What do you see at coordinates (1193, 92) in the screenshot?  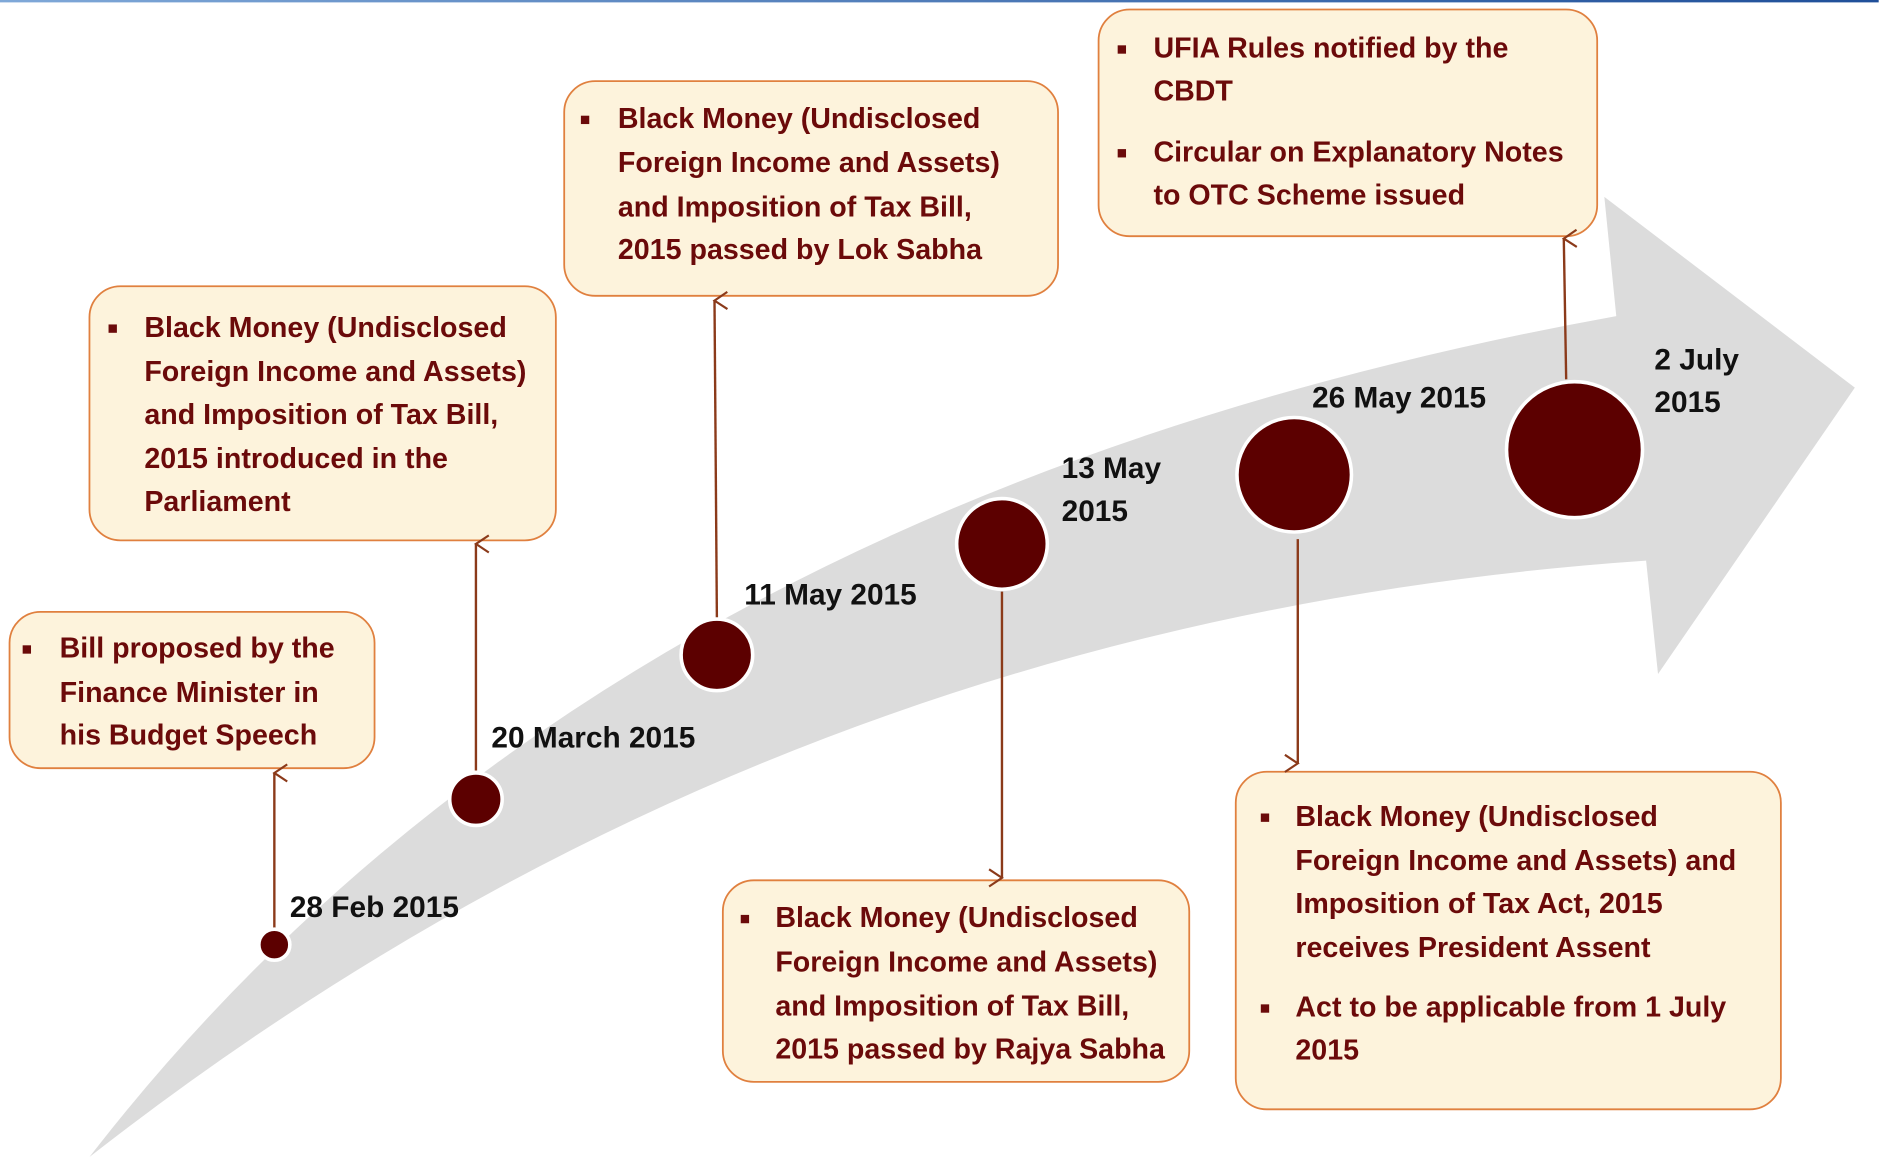 I see `event-text: CBDT` at bounding box center [1193, 92].